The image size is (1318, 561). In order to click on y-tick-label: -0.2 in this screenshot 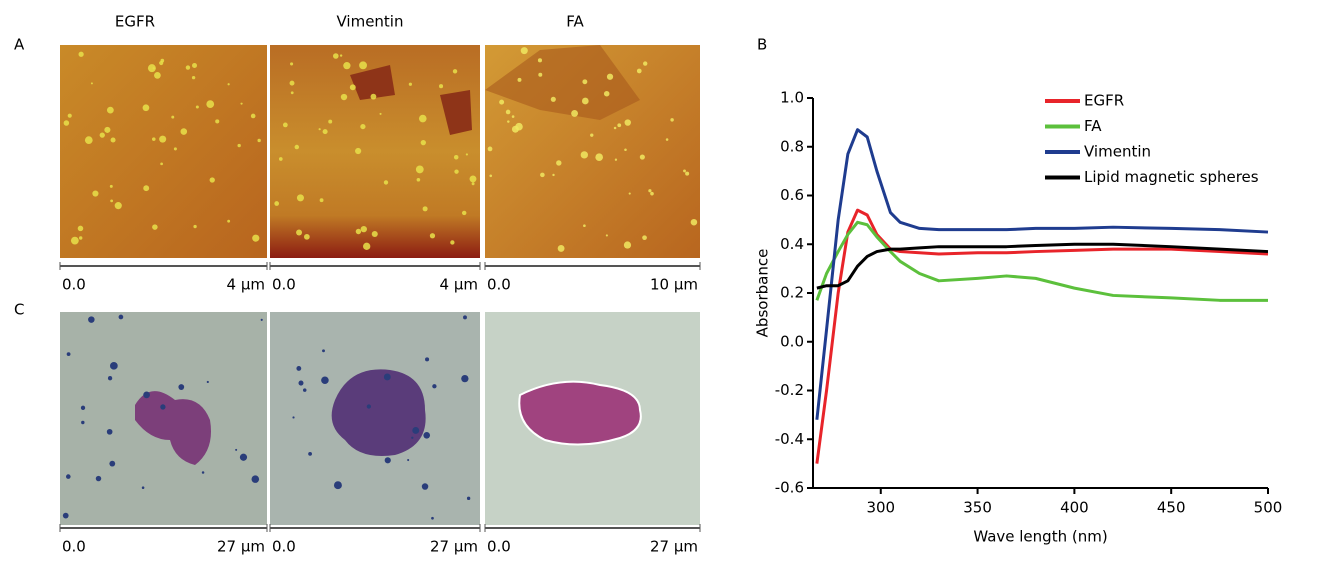, I will do `click(789, 390)`.